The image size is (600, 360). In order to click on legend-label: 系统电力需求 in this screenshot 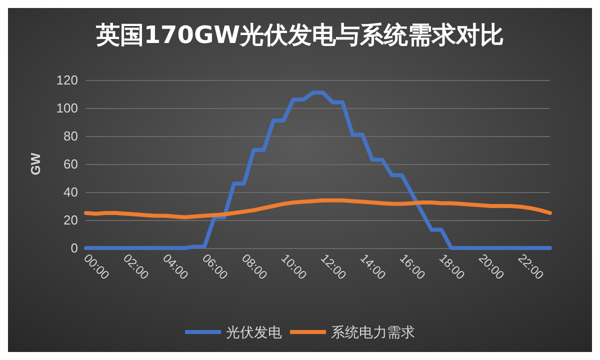, I will do `click(373, 332)`.